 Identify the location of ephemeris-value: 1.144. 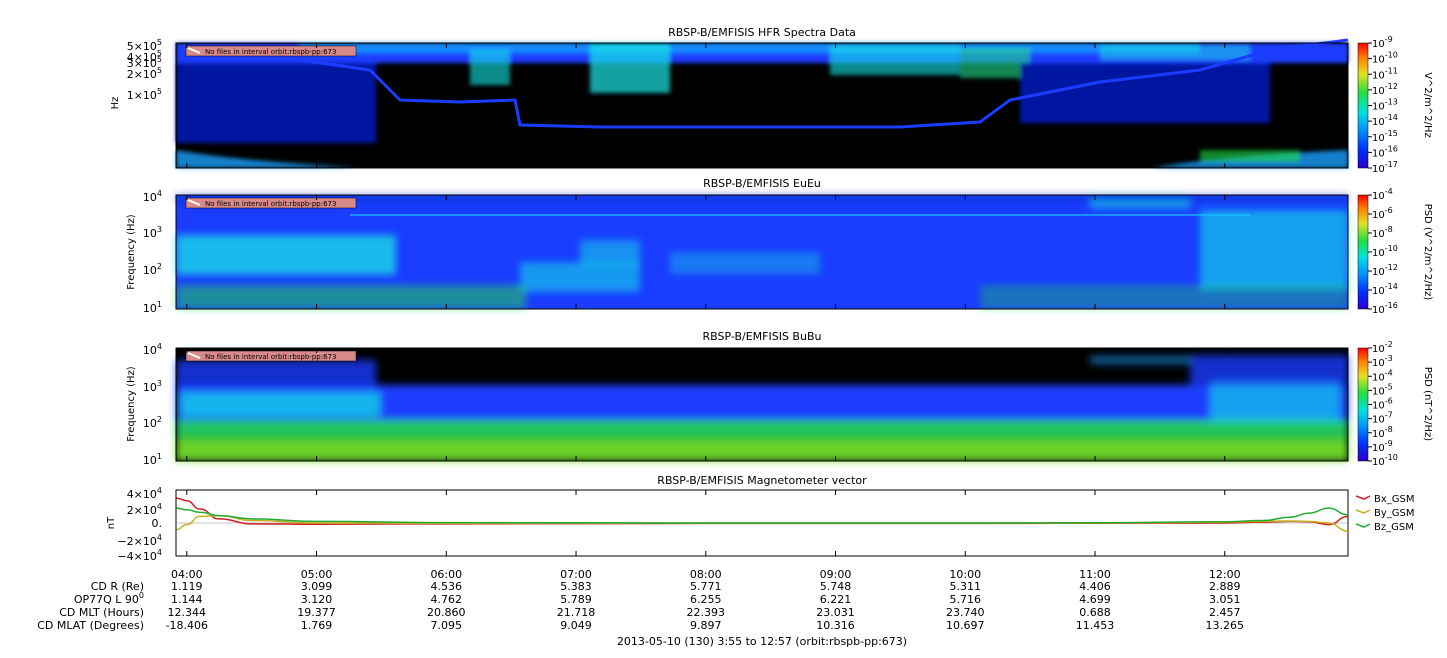
(187, 599).